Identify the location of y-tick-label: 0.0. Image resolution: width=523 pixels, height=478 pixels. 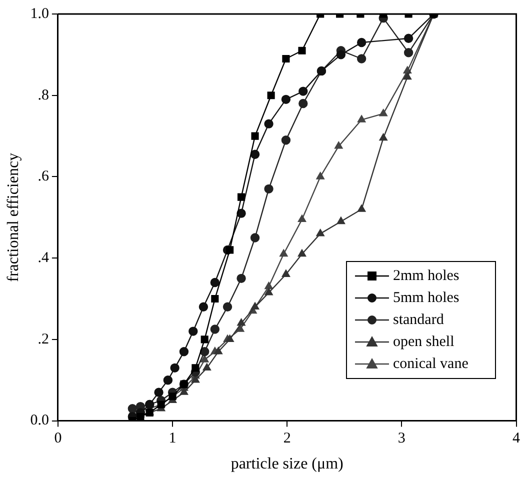
(39, 420).